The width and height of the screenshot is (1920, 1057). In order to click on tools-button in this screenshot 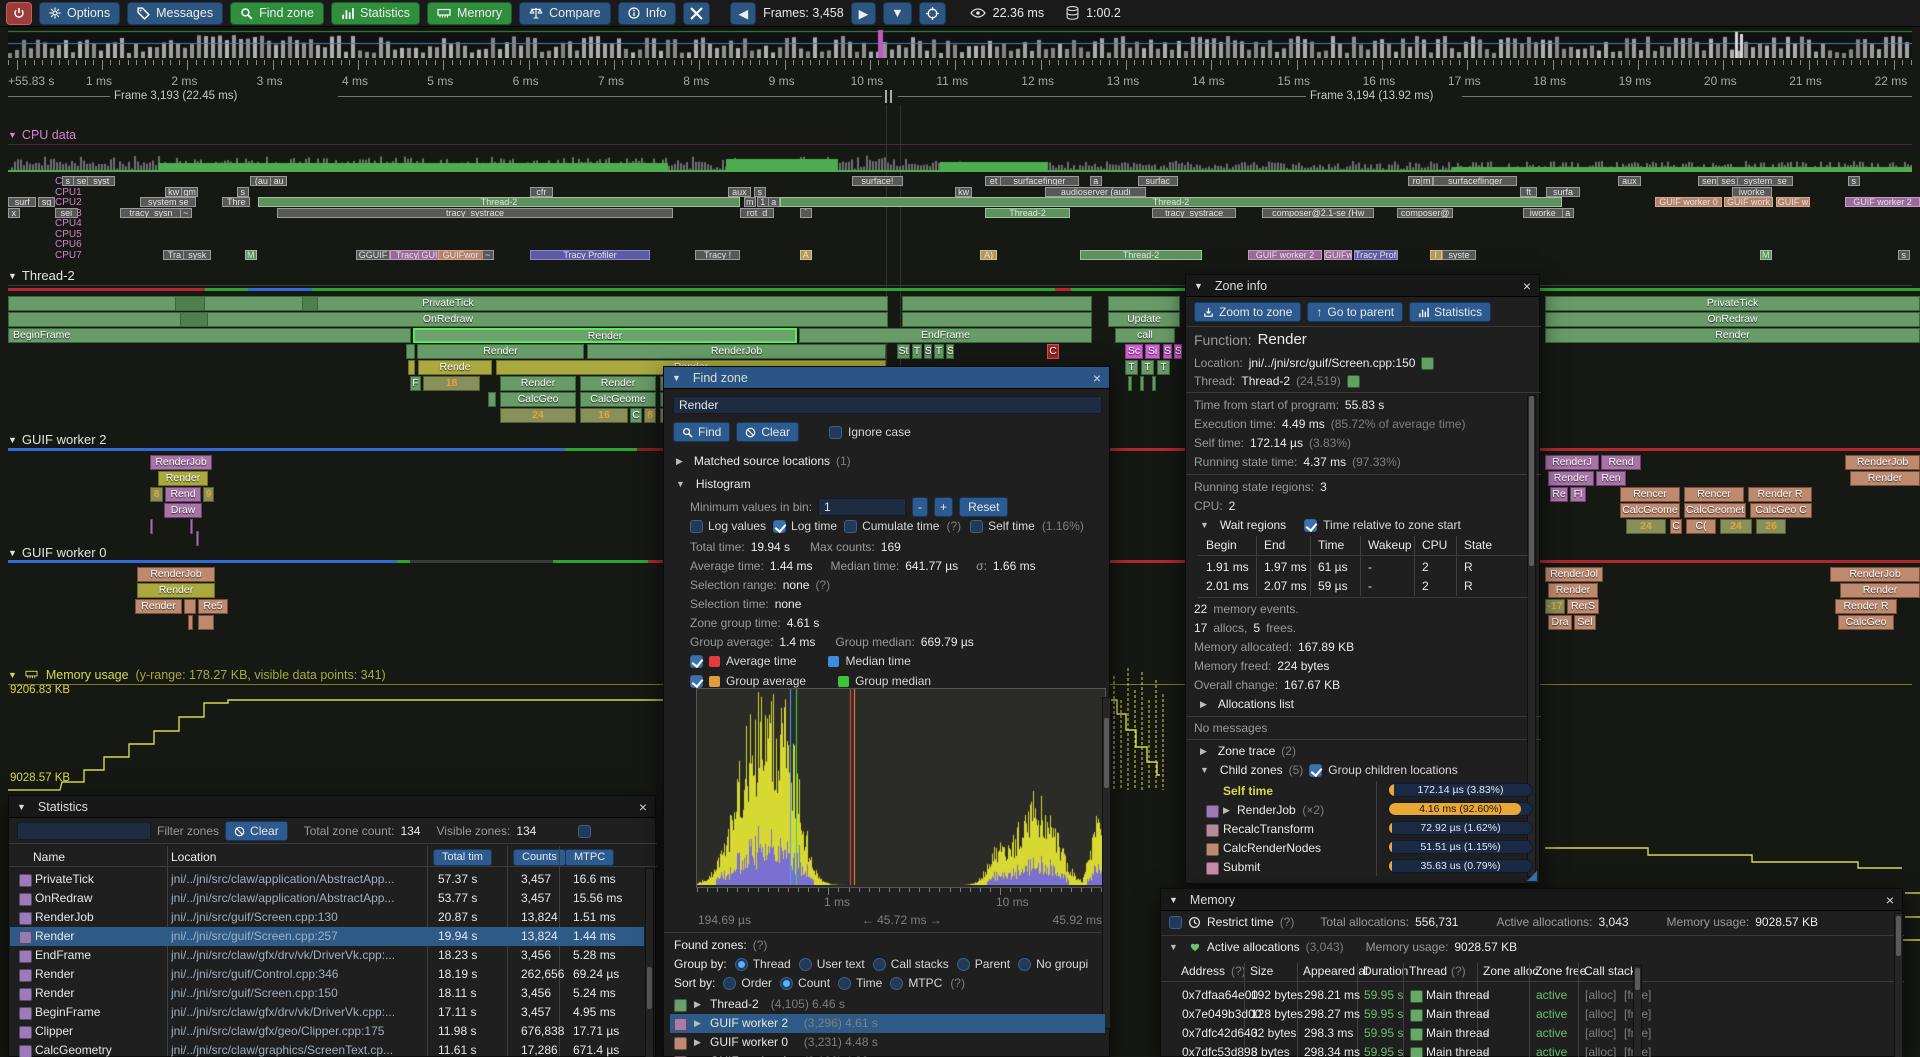, I will do `click(697, 13)`.